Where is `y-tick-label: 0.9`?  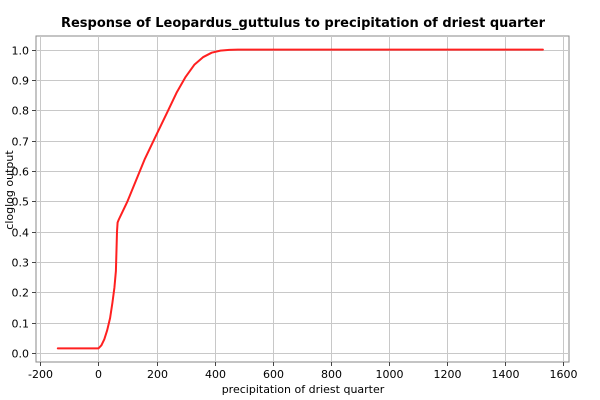
y-tick-label: 0.9 is located at coordinates (21, 81).